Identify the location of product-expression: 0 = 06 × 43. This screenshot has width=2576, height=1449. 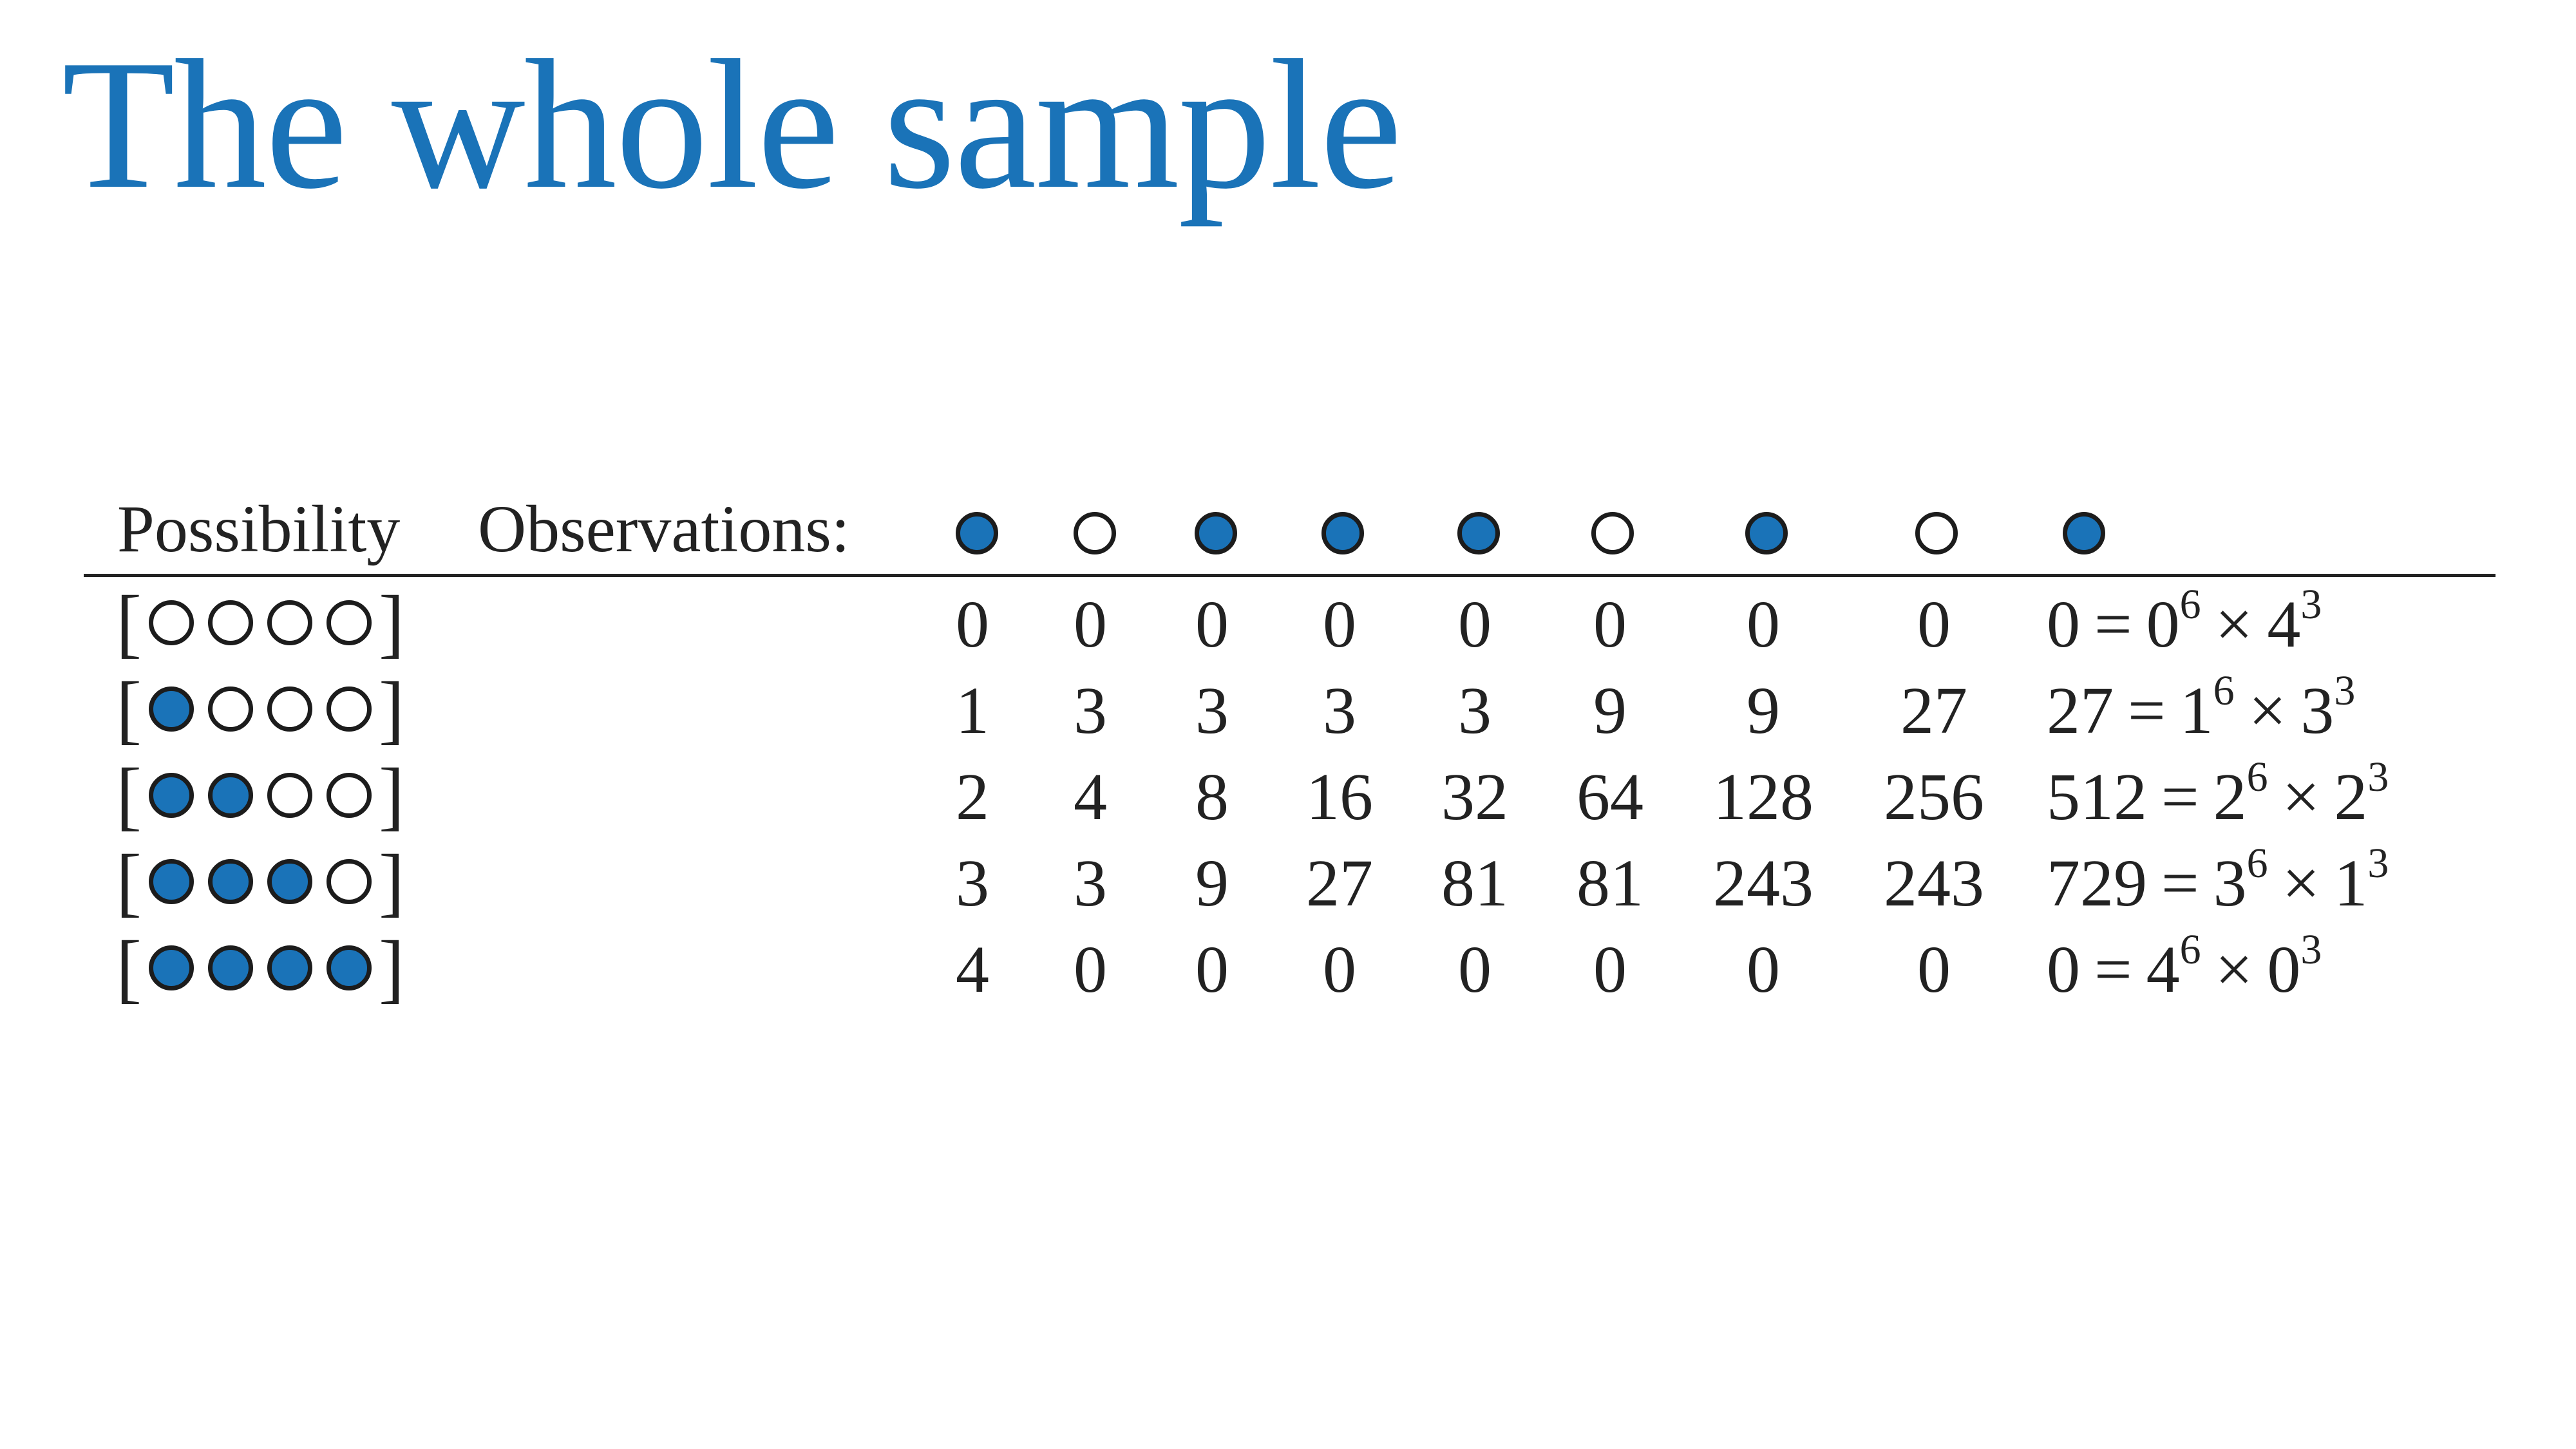
(2184, 620).